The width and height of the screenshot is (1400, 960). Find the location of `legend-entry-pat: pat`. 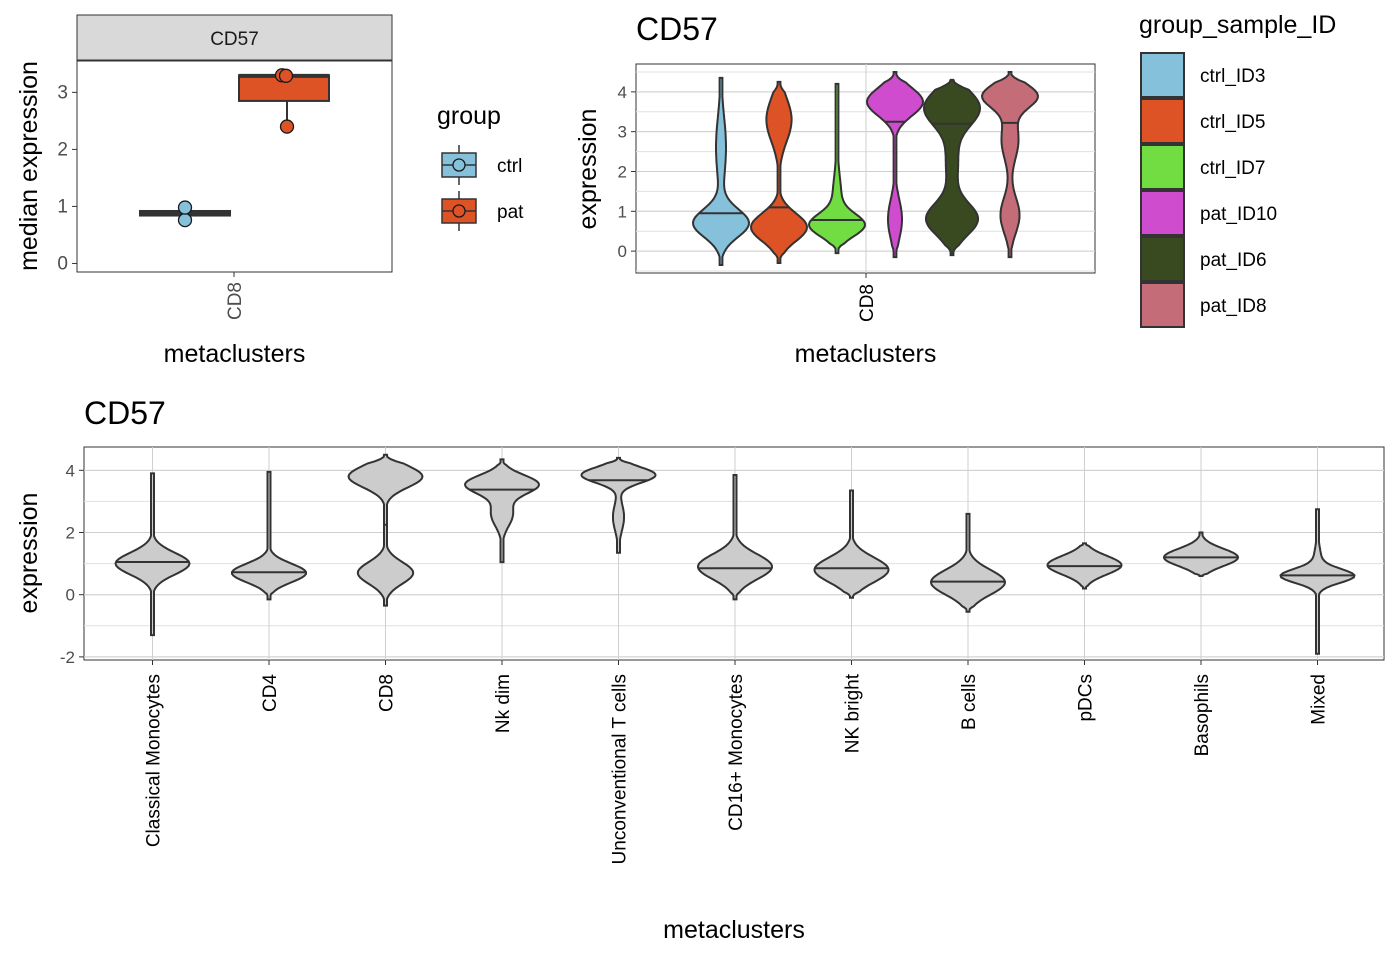

legend-entry-pat: pat is located at coordinates (482, 211).